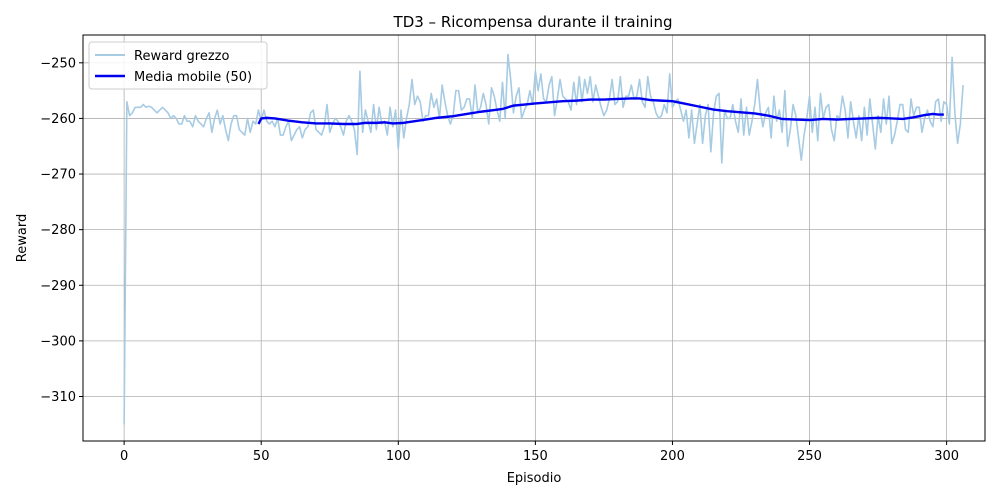 This screenshot has width=1000, height=500. What do you see at coordinates (58, 63) in the screenshot?
I see `y-tick-label: −250` at bounding box center [58, 63].